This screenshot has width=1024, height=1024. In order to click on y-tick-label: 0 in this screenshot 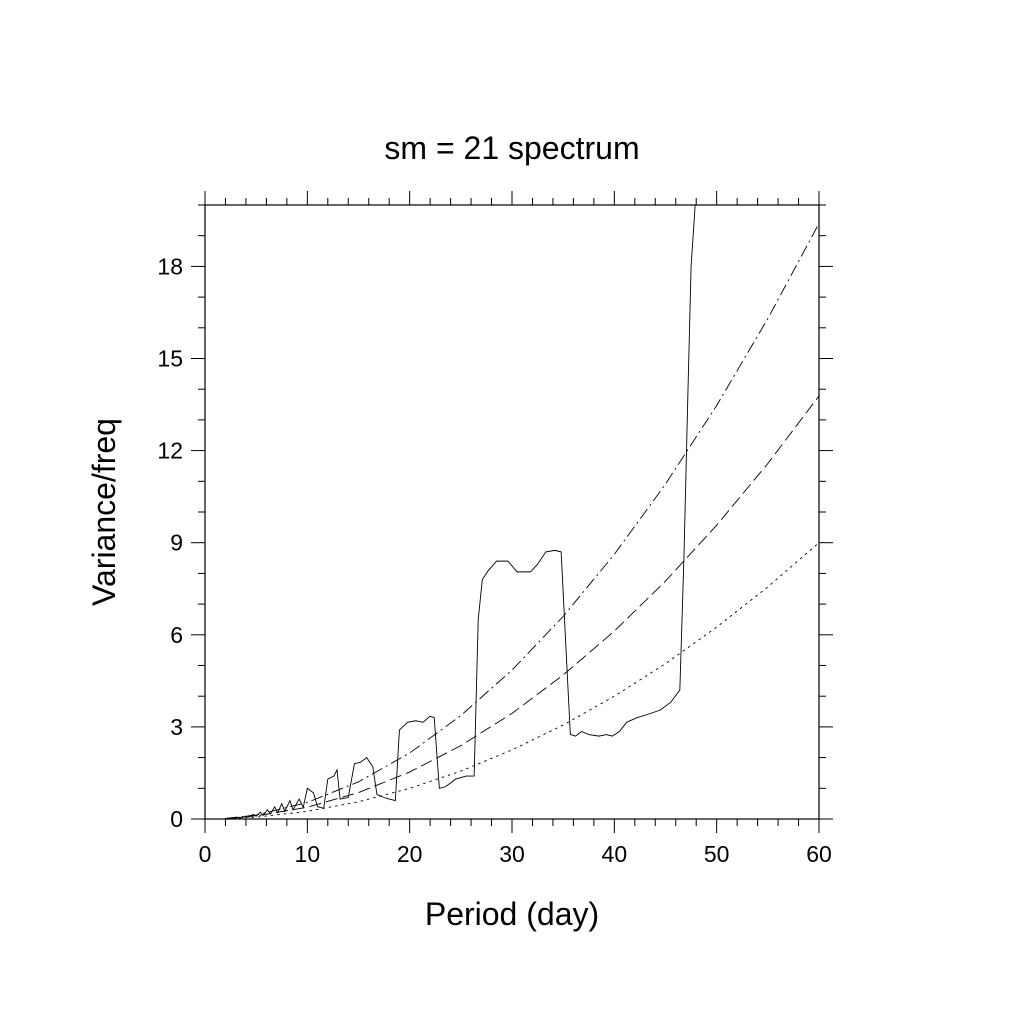, I will do `click(176, 819)`.